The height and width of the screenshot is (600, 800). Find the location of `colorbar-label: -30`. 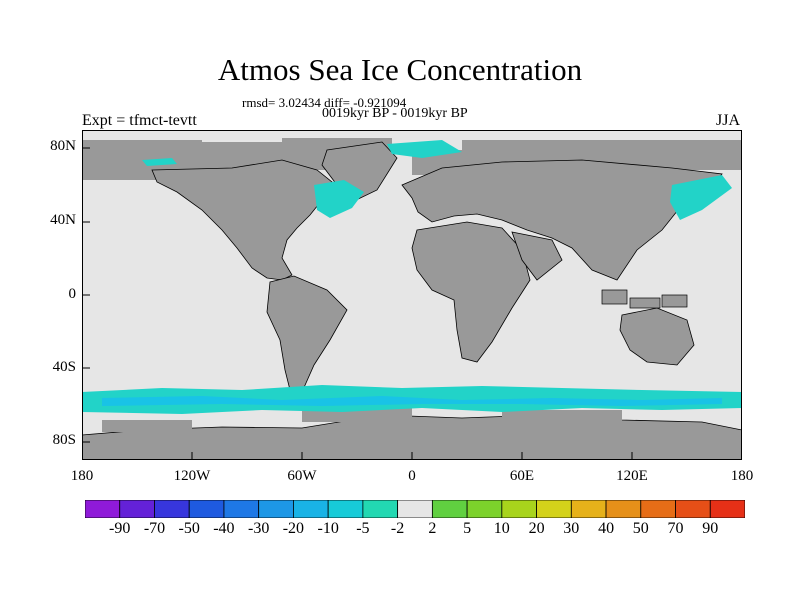

colorbar-label: -30 is located at coordinates (259, 528).